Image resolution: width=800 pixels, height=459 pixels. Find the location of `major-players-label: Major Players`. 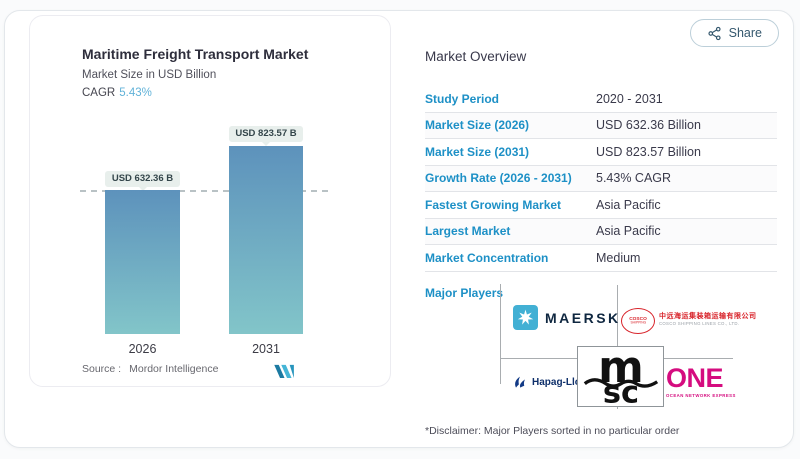

major-players-label: Major Players is located at coordinates (464, 293).